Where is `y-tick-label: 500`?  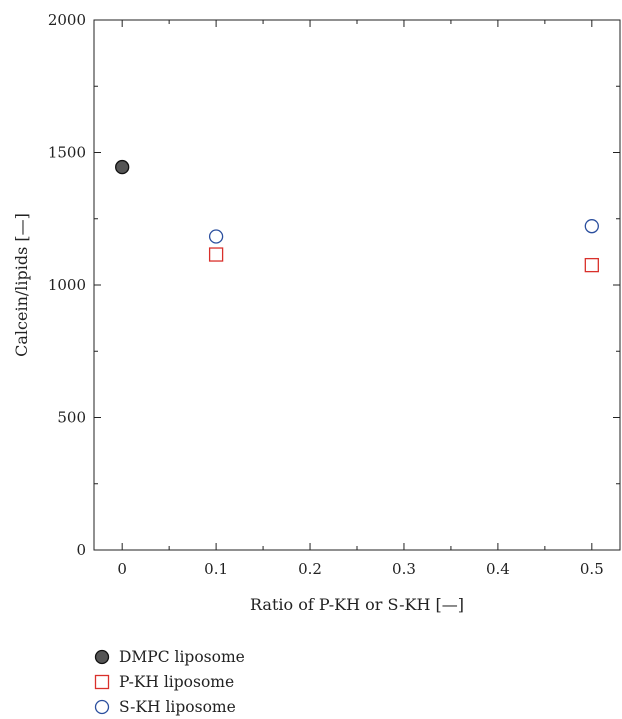 y-tick-label: 500 is located at coordinates (71, 418).